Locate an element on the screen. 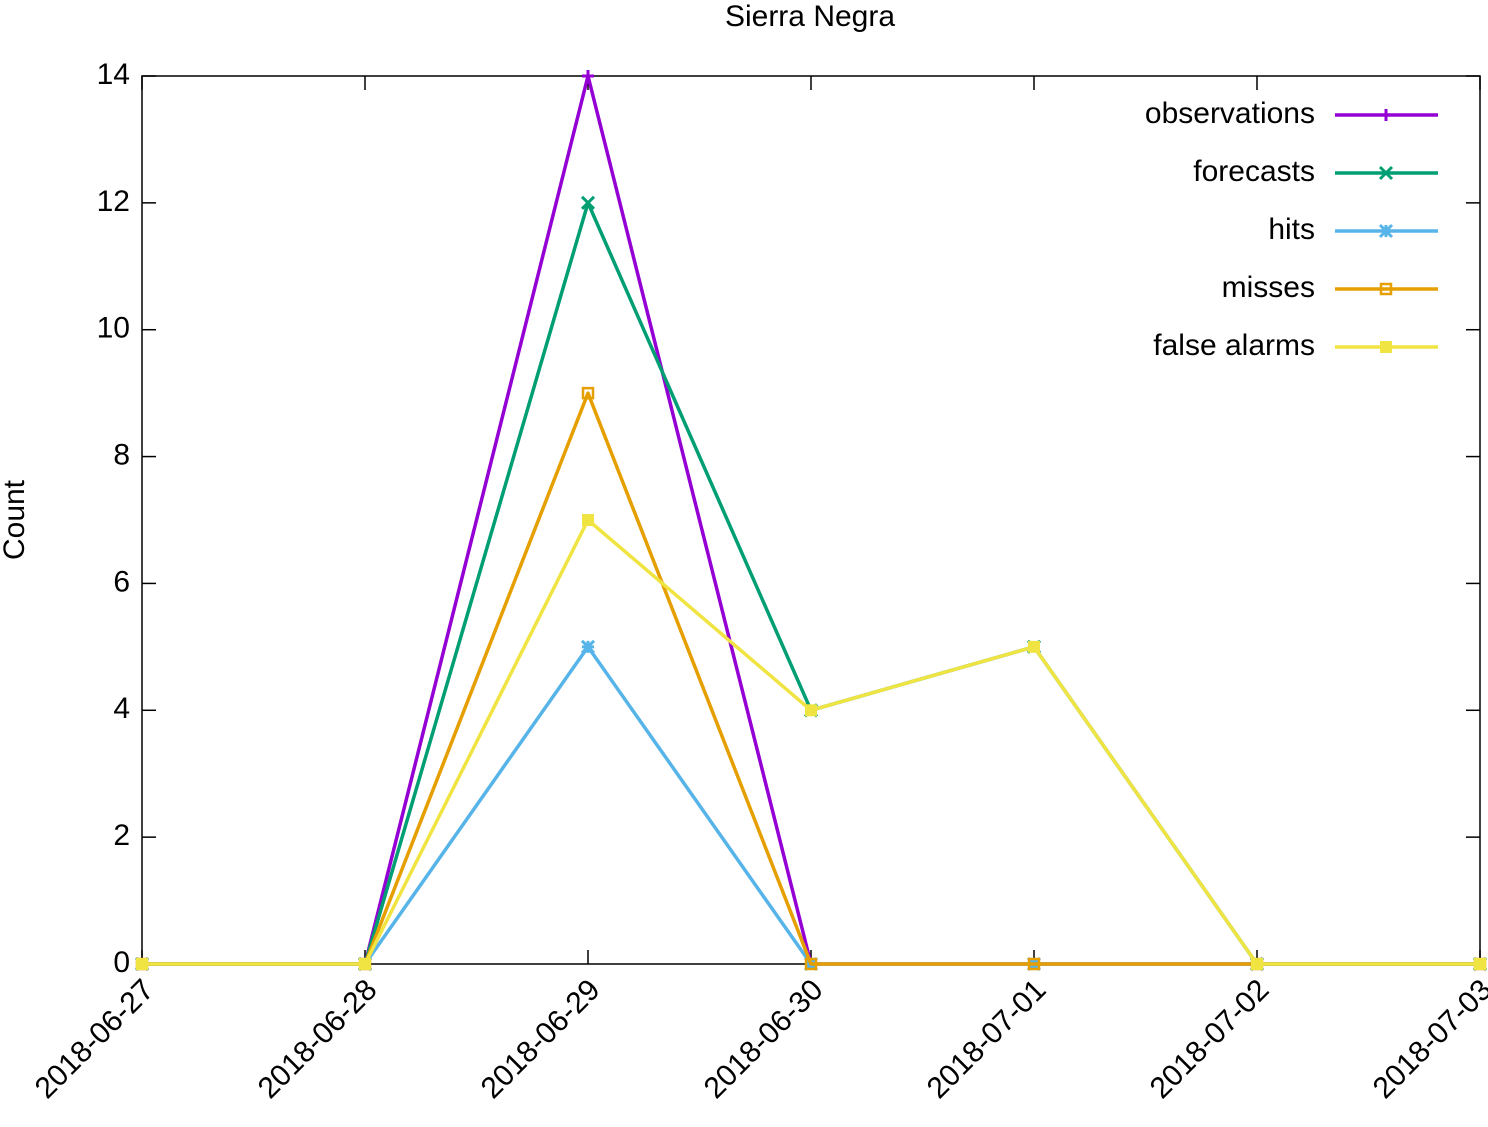 This screenshot has width=1488, height=1127. legend-label: false alarms is located at coordinates (1234, 345).